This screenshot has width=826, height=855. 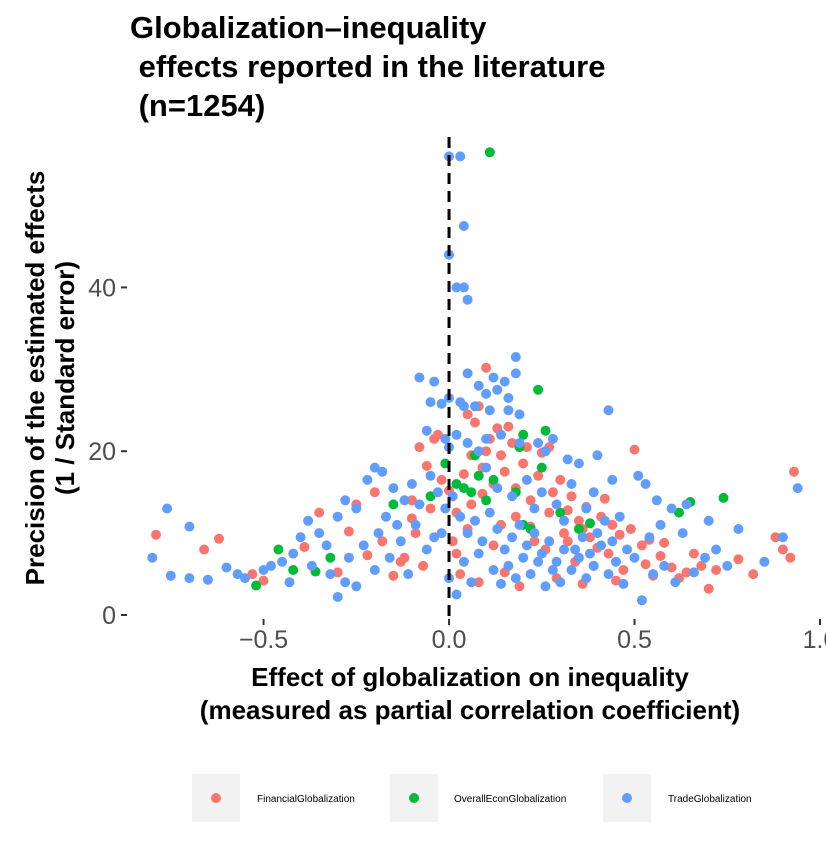 What do you see at coordinates (263, 640) in the screenshot?
I see `x-tick-label: −0.5` at bounding box center [263, 640].